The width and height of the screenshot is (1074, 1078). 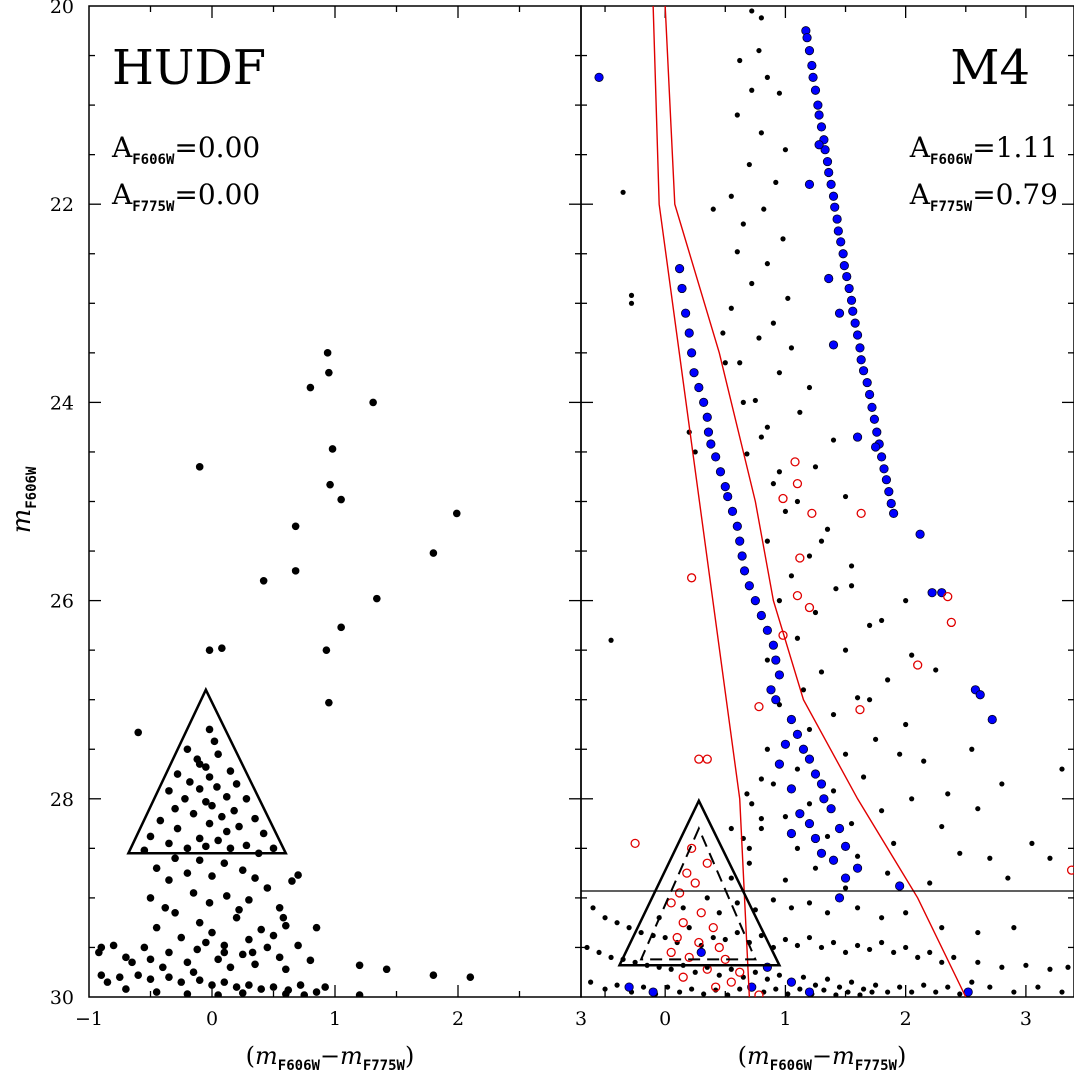 I want to click on hudf-selection-triangle, so click(x=207, y=770).